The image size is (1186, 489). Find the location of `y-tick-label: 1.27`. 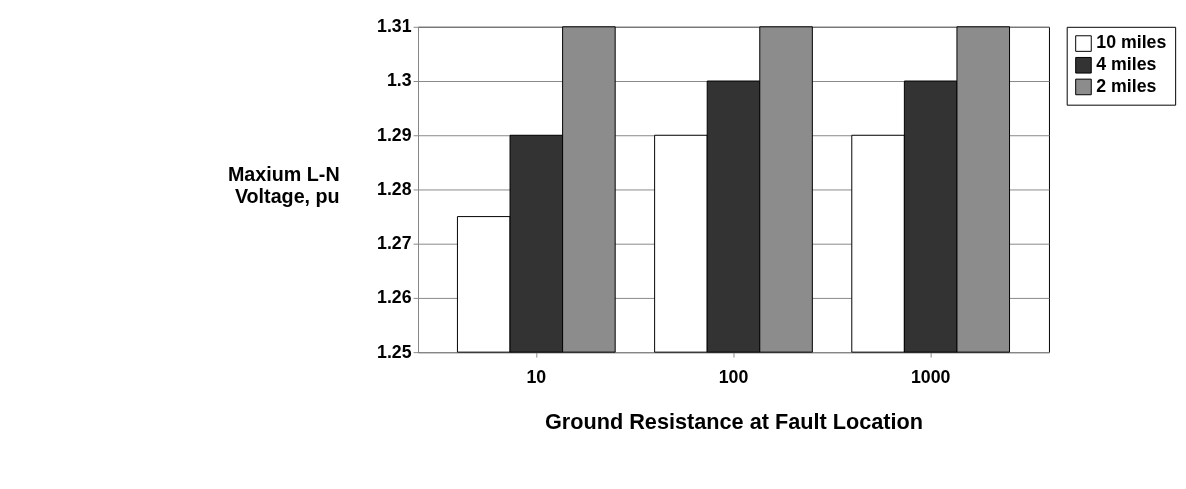

y-tick-label: 1.27 is located at coordinates (394, 243).